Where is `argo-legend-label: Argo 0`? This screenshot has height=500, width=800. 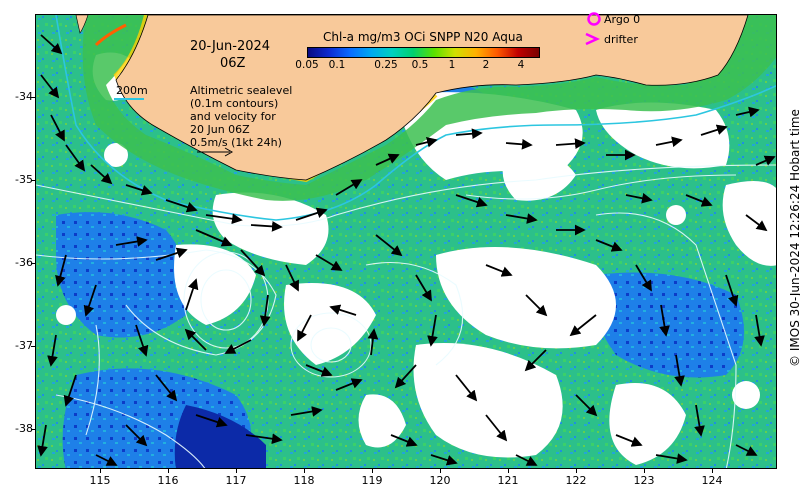 argo-legend-label: Argo 0 is located at coordinates (622, 19).